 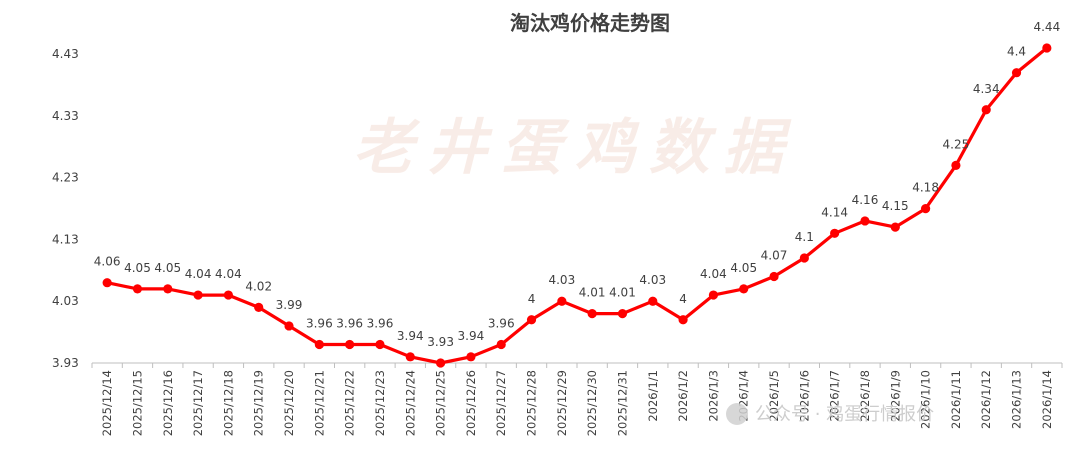 What do you see at coordinates (380, 403) in the screenshot?
I see `x-tick-label: 2025/12/23` at bounding box center [380, 403].